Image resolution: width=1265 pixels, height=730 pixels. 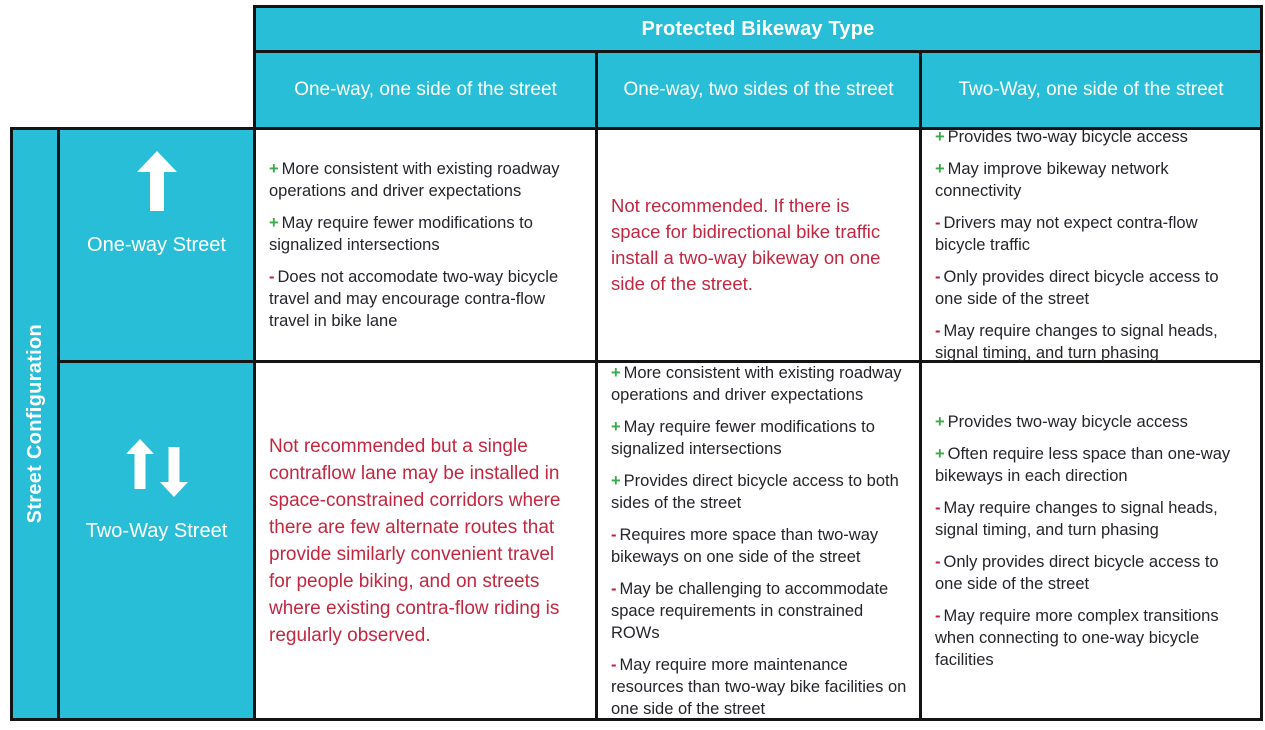 I want to click on column-header-two-way-one-side: Two-Way, one side of the street, so click(x=1091, y=90).